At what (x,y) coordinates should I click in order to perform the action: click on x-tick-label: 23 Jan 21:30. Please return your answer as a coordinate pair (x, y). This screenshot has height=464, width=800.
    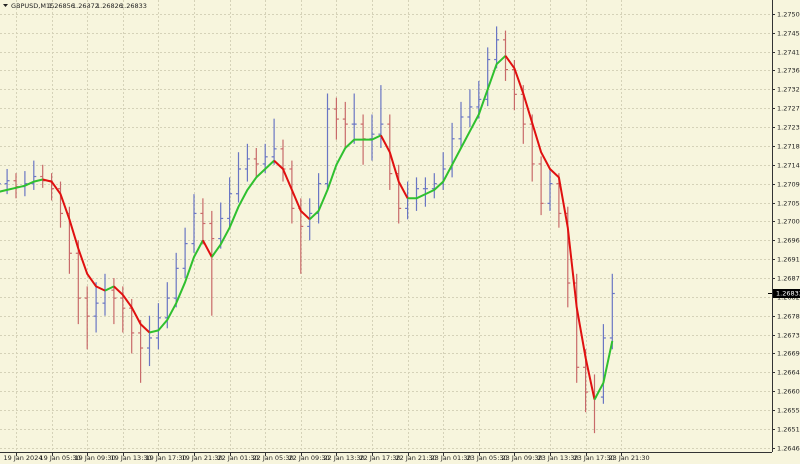
    Looking at the image, I should click on (629, 458).